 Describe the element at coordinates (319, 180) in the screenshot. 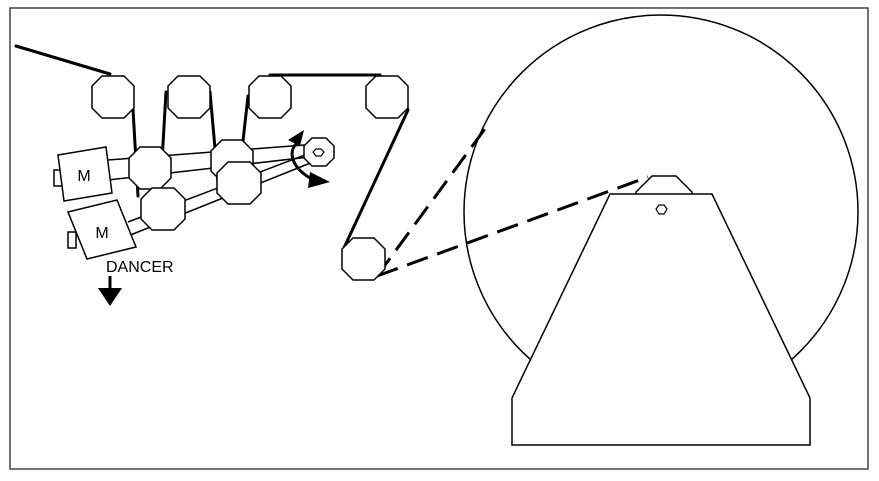

I see `arrowhead-right` at that location.